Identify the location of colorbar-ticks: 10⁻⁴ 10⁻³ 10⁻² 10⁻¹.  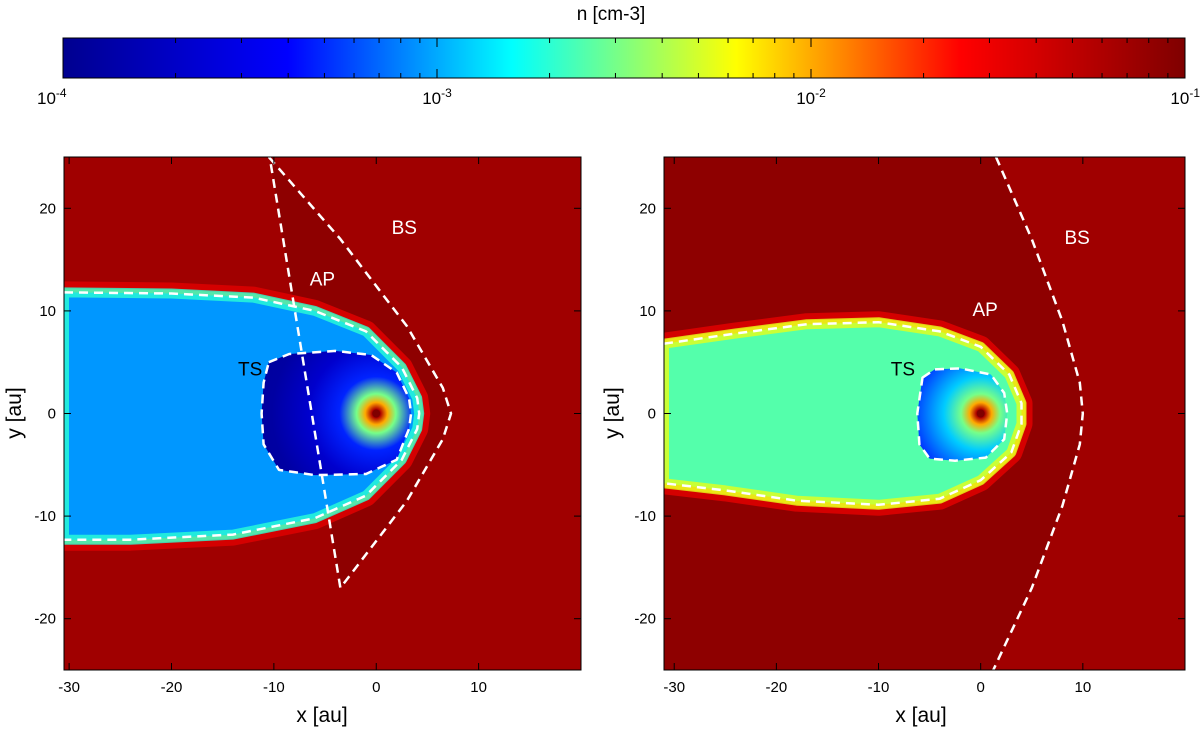
(618, 73).